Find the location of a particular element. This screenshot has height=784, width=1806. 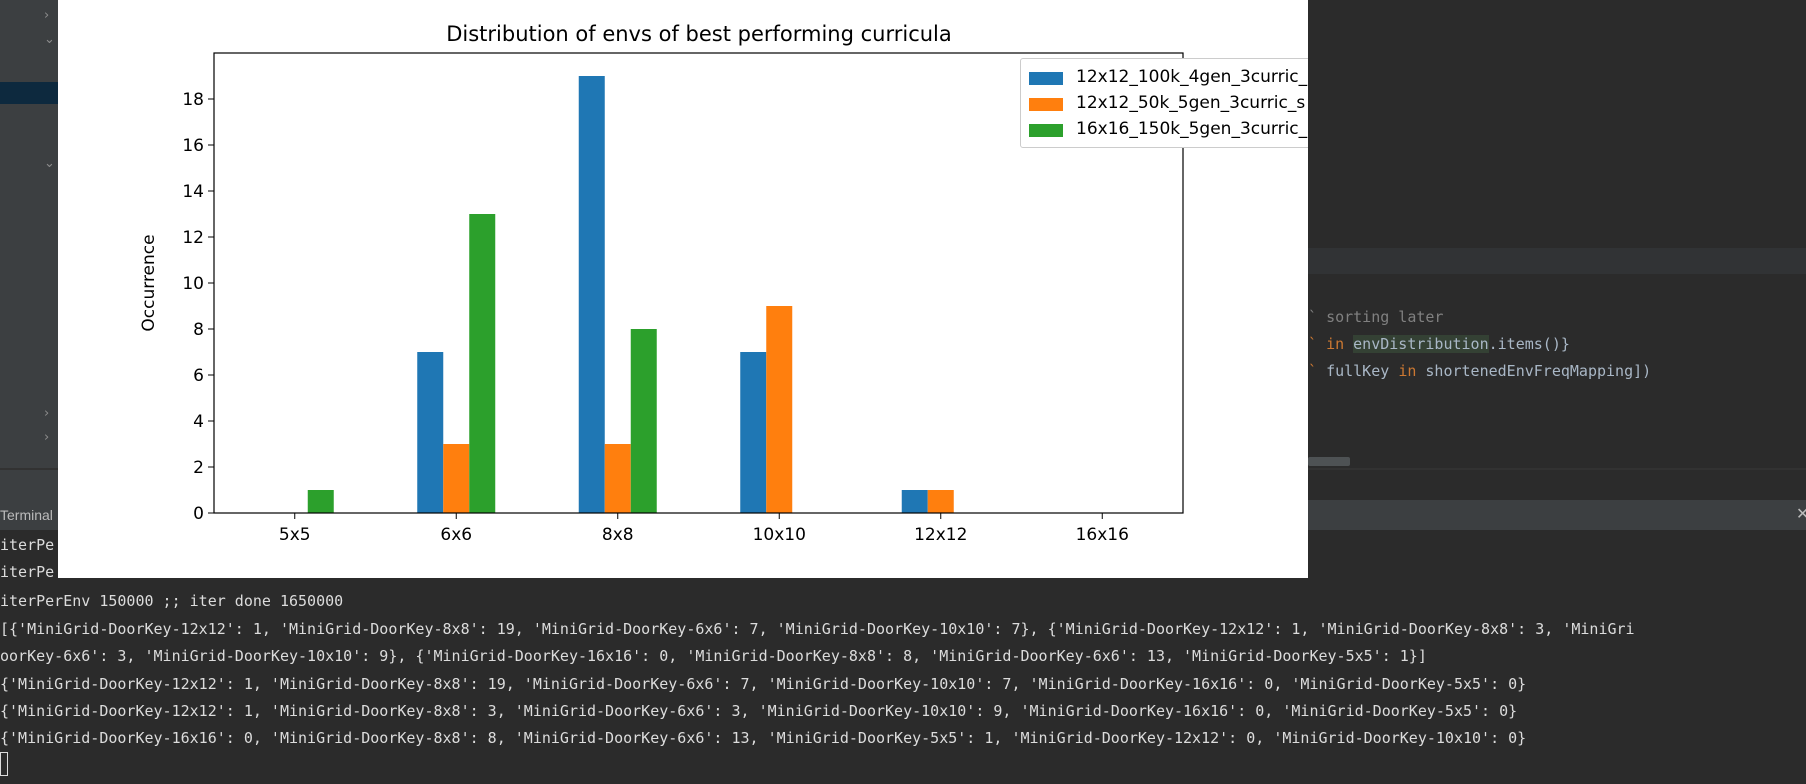

code-comment: sorting later is located at coordinates (1385, 317).